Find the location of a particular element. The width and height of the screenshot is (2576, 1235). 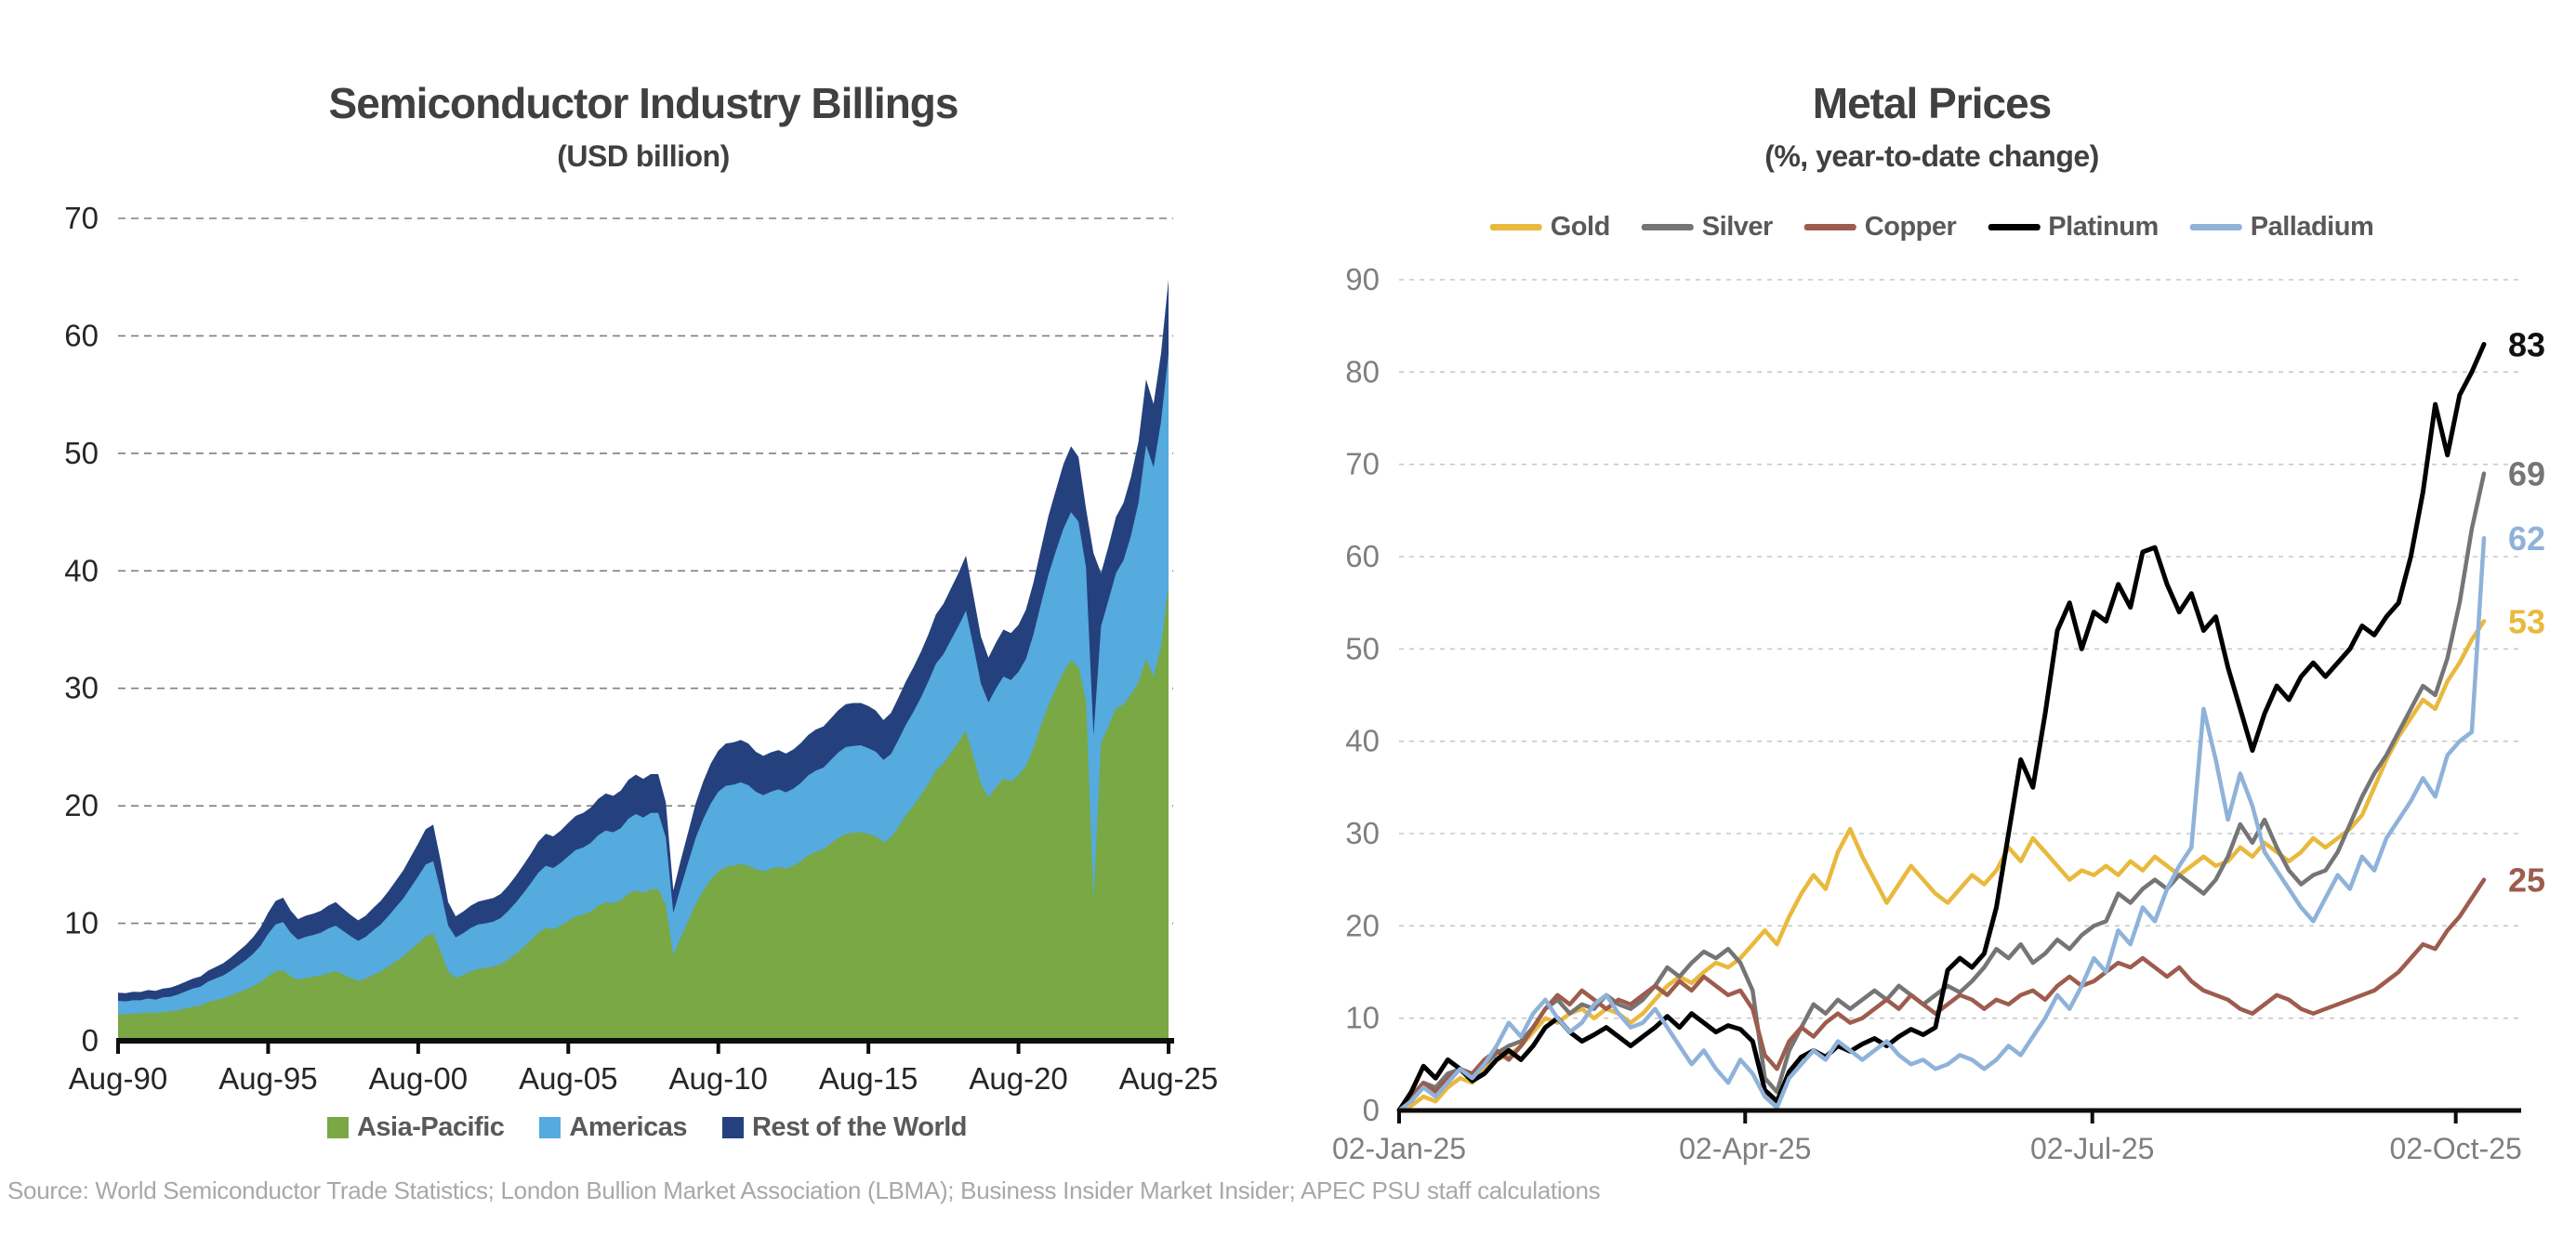

legend-item-palladium: Palladium is located at coordinates (2281, 227).